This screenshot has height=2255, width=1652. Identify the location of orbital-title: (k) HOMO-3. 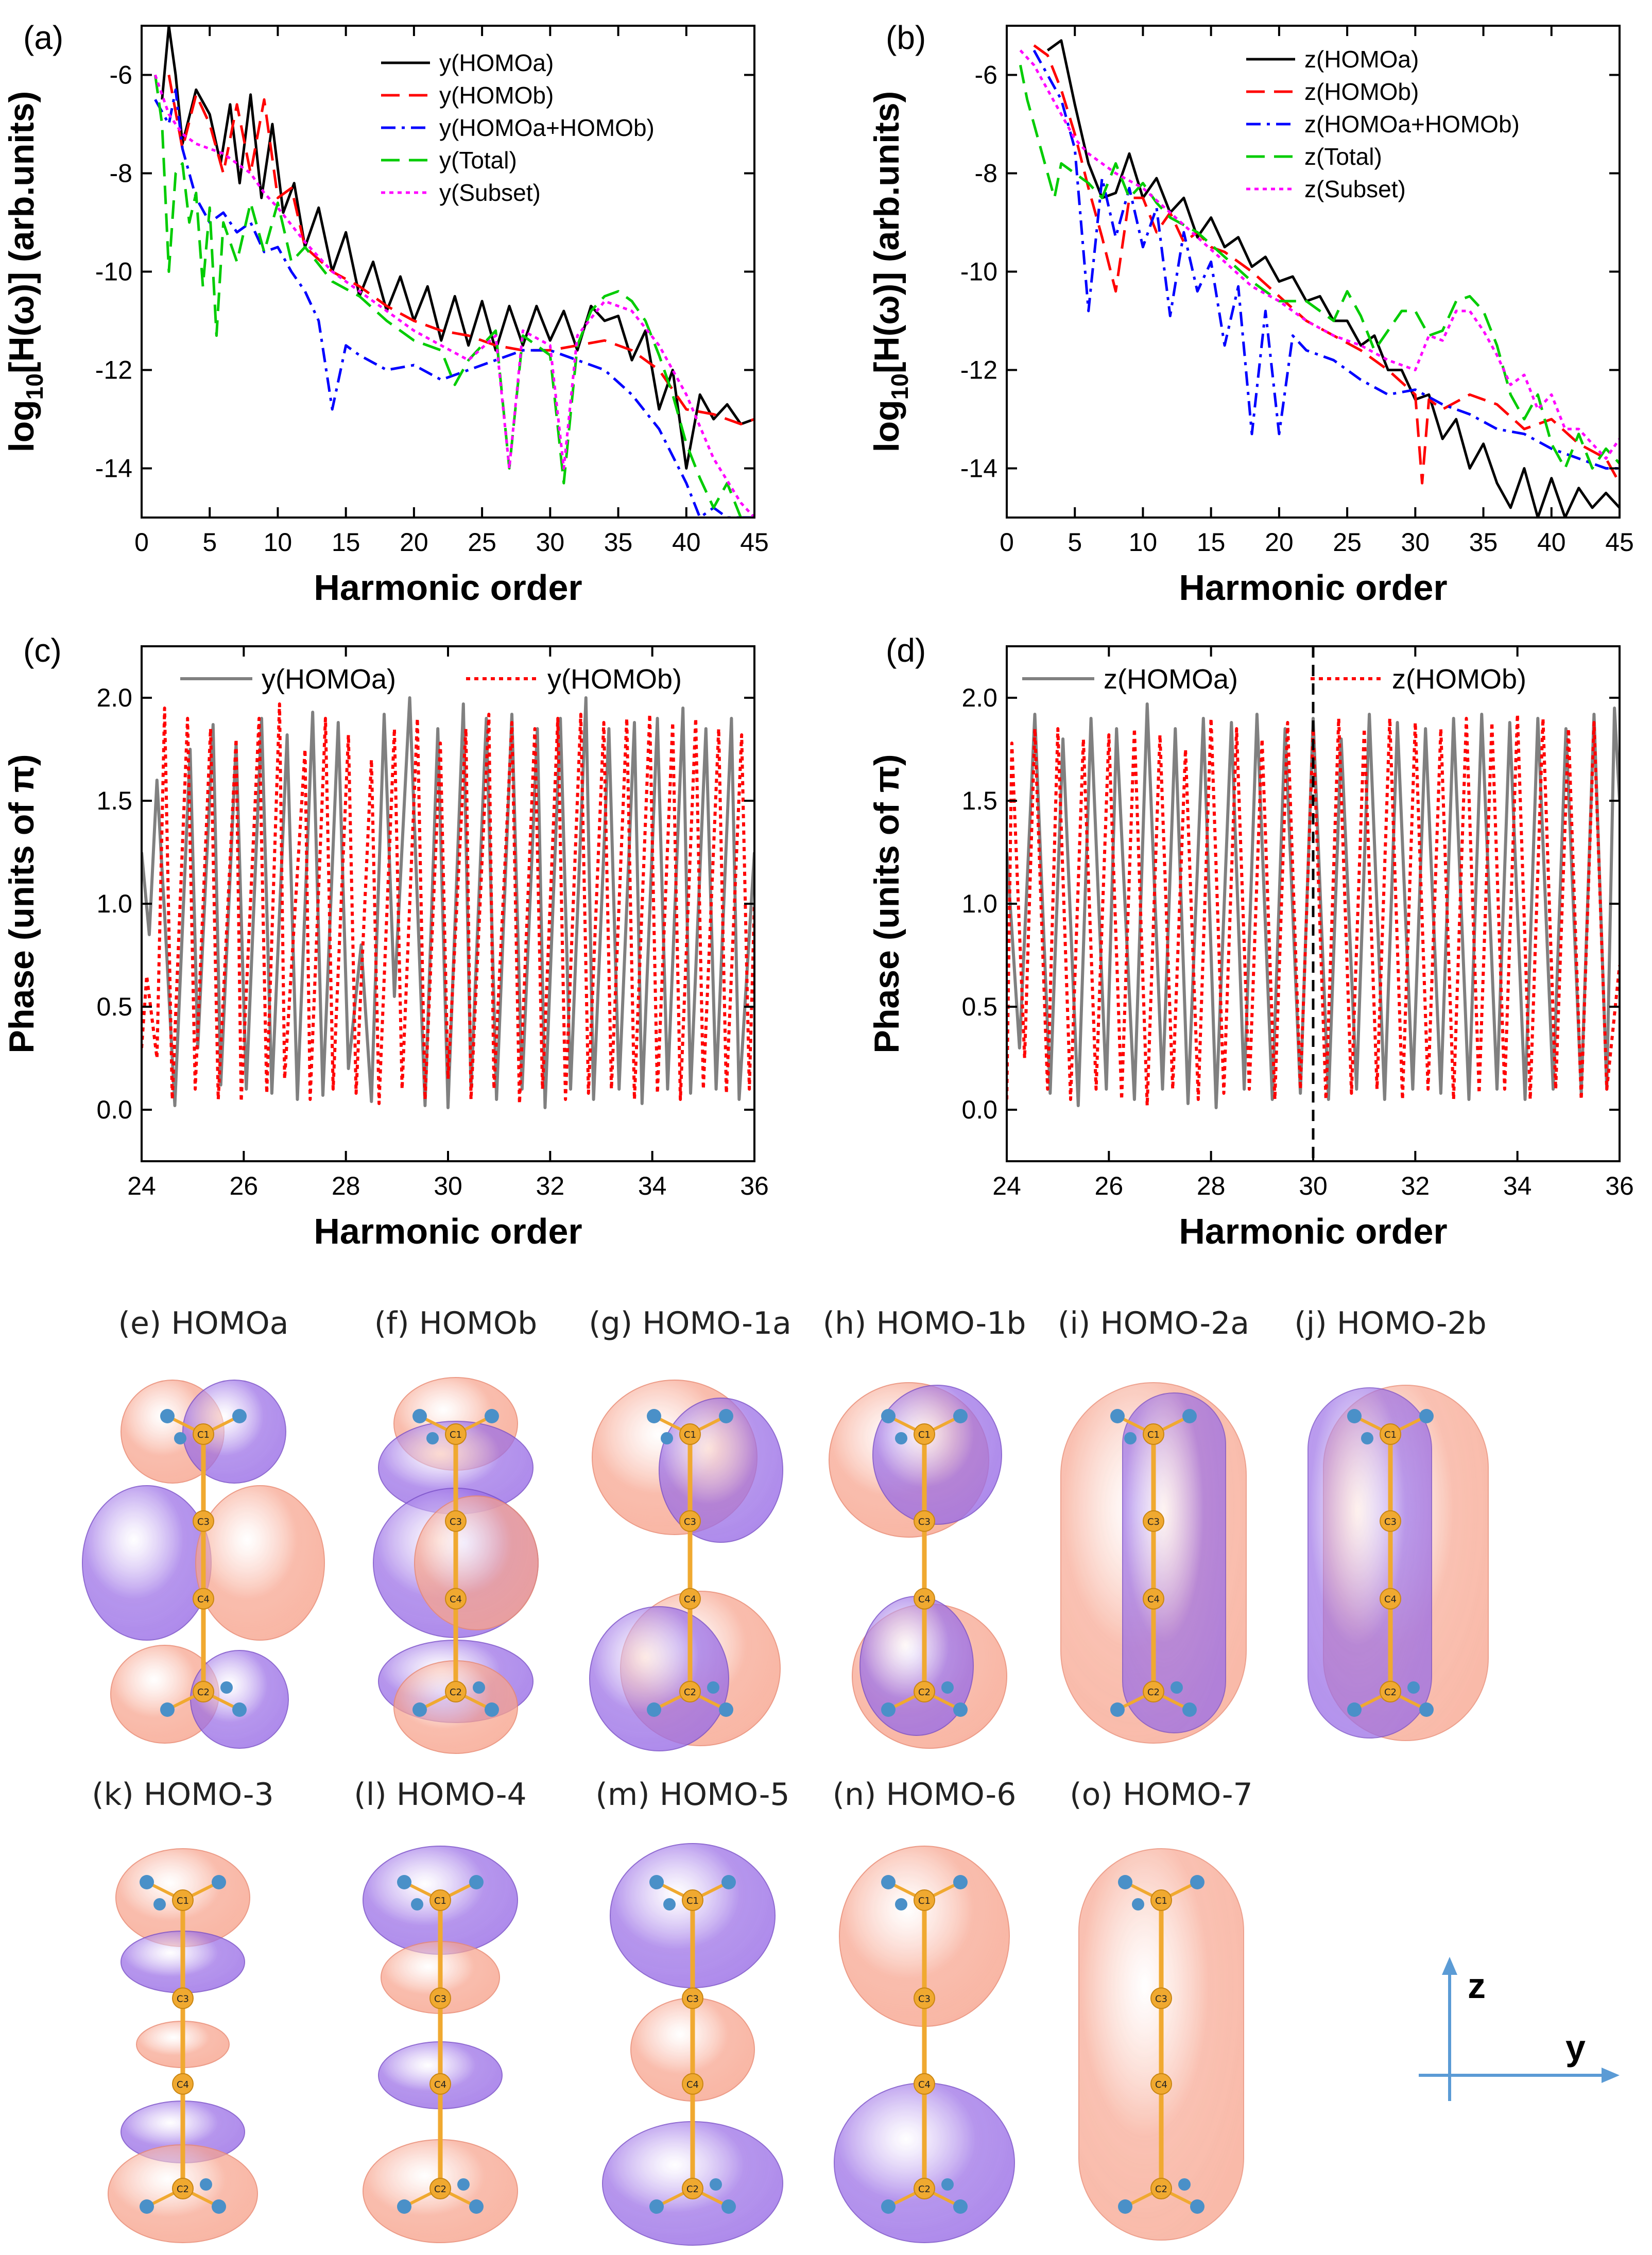
(182, 1795).